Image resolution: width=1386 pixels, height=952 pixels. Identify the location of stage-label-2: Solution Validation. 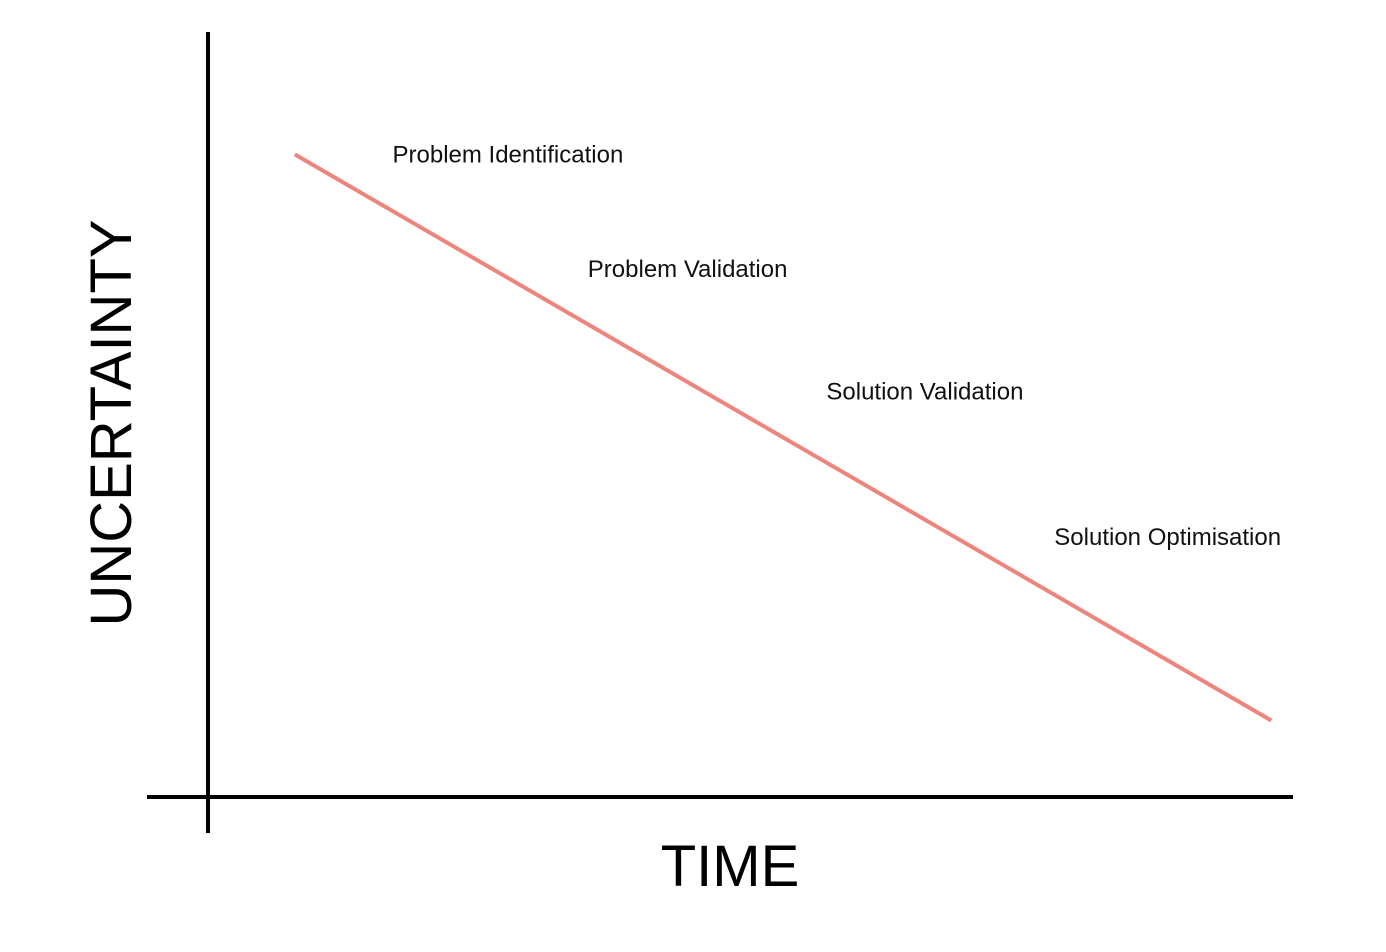
(924, 392).